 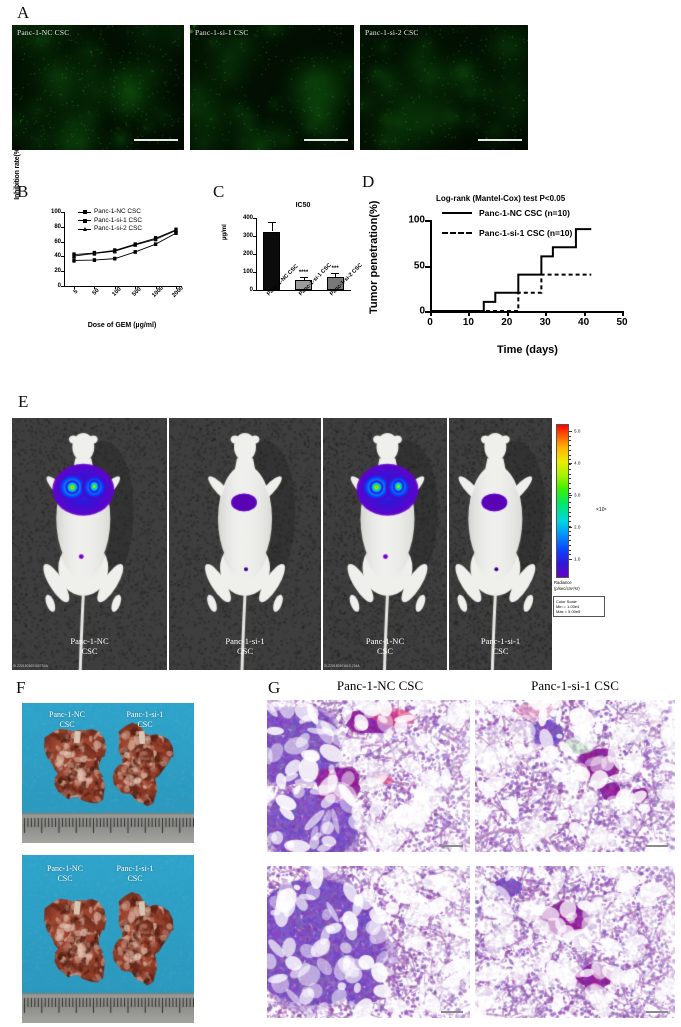 I want to click on ivis-image-si1-2: Panc-1-si-1 CSC, so click(x=500, y=544).